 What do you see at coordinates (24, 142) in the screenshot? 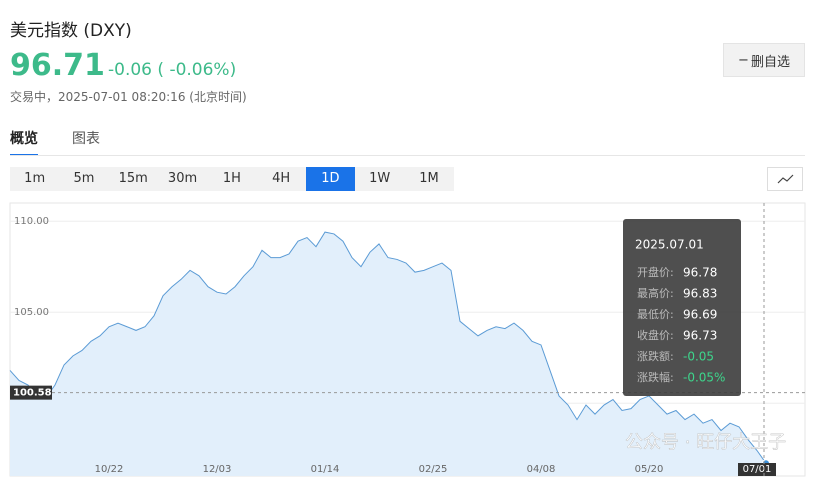
I see `tab: 概览` at bounding box center [24, 142].